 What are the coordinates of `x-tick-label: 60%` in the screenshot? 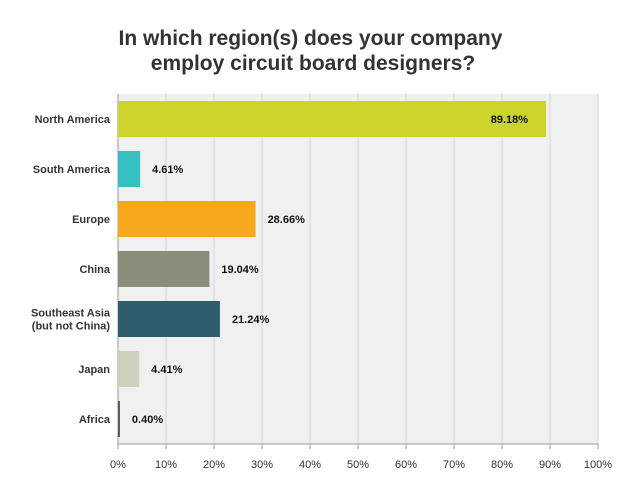 It's located at (406, 465).